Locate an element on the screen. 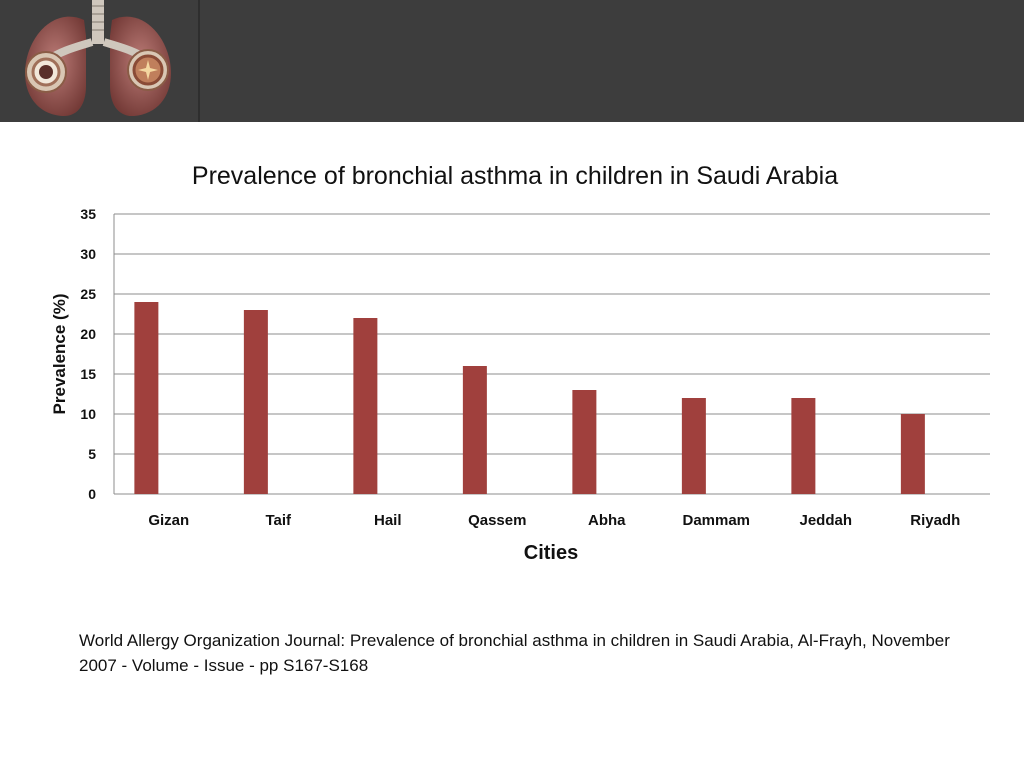  bar-qassem is located at coordinates (474, 430).